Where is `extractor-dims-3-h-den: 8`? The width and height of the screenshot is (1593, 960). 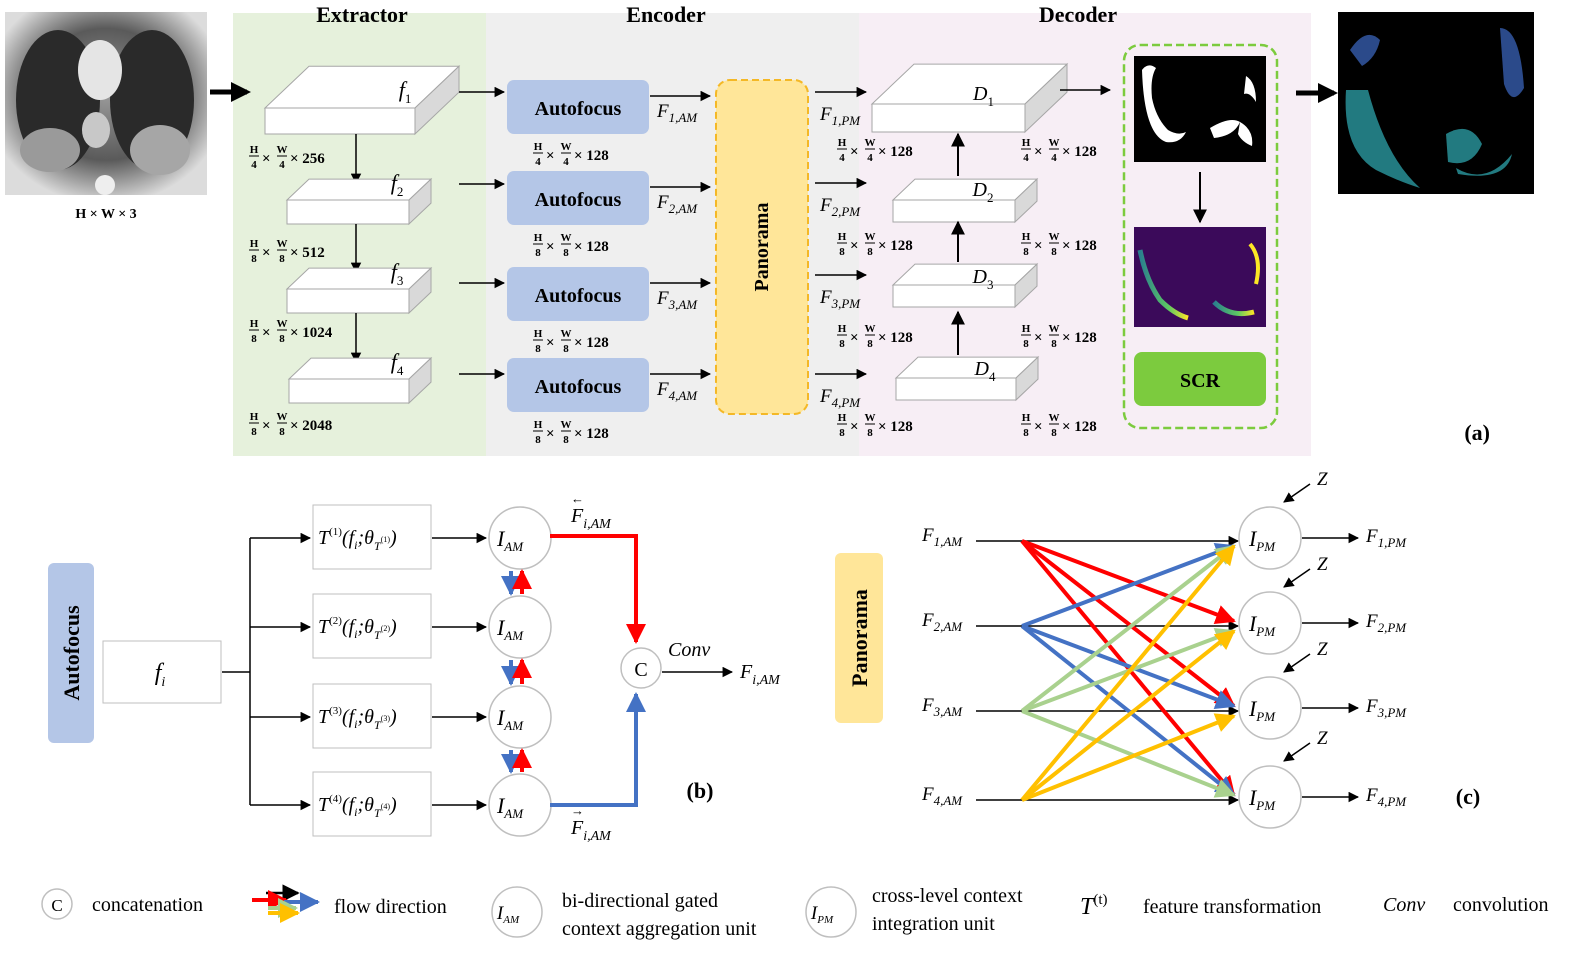 extractor-dims-3-h-den: 8 is located at coordinates (254, 339).